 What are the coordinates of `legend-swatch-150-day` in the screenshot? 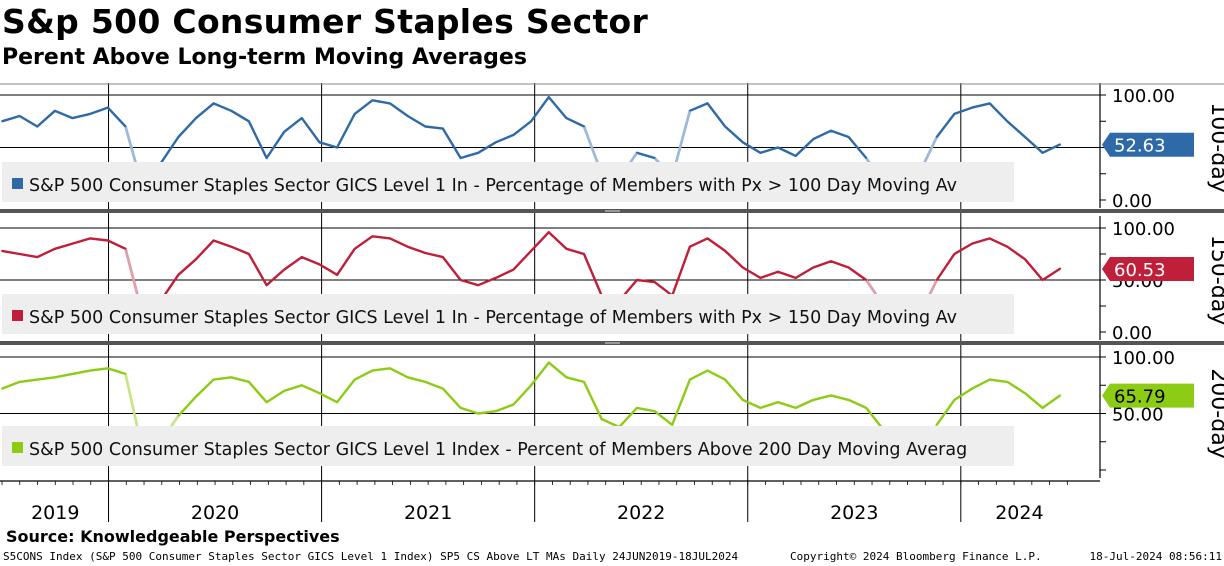 It's located at (17, 315).